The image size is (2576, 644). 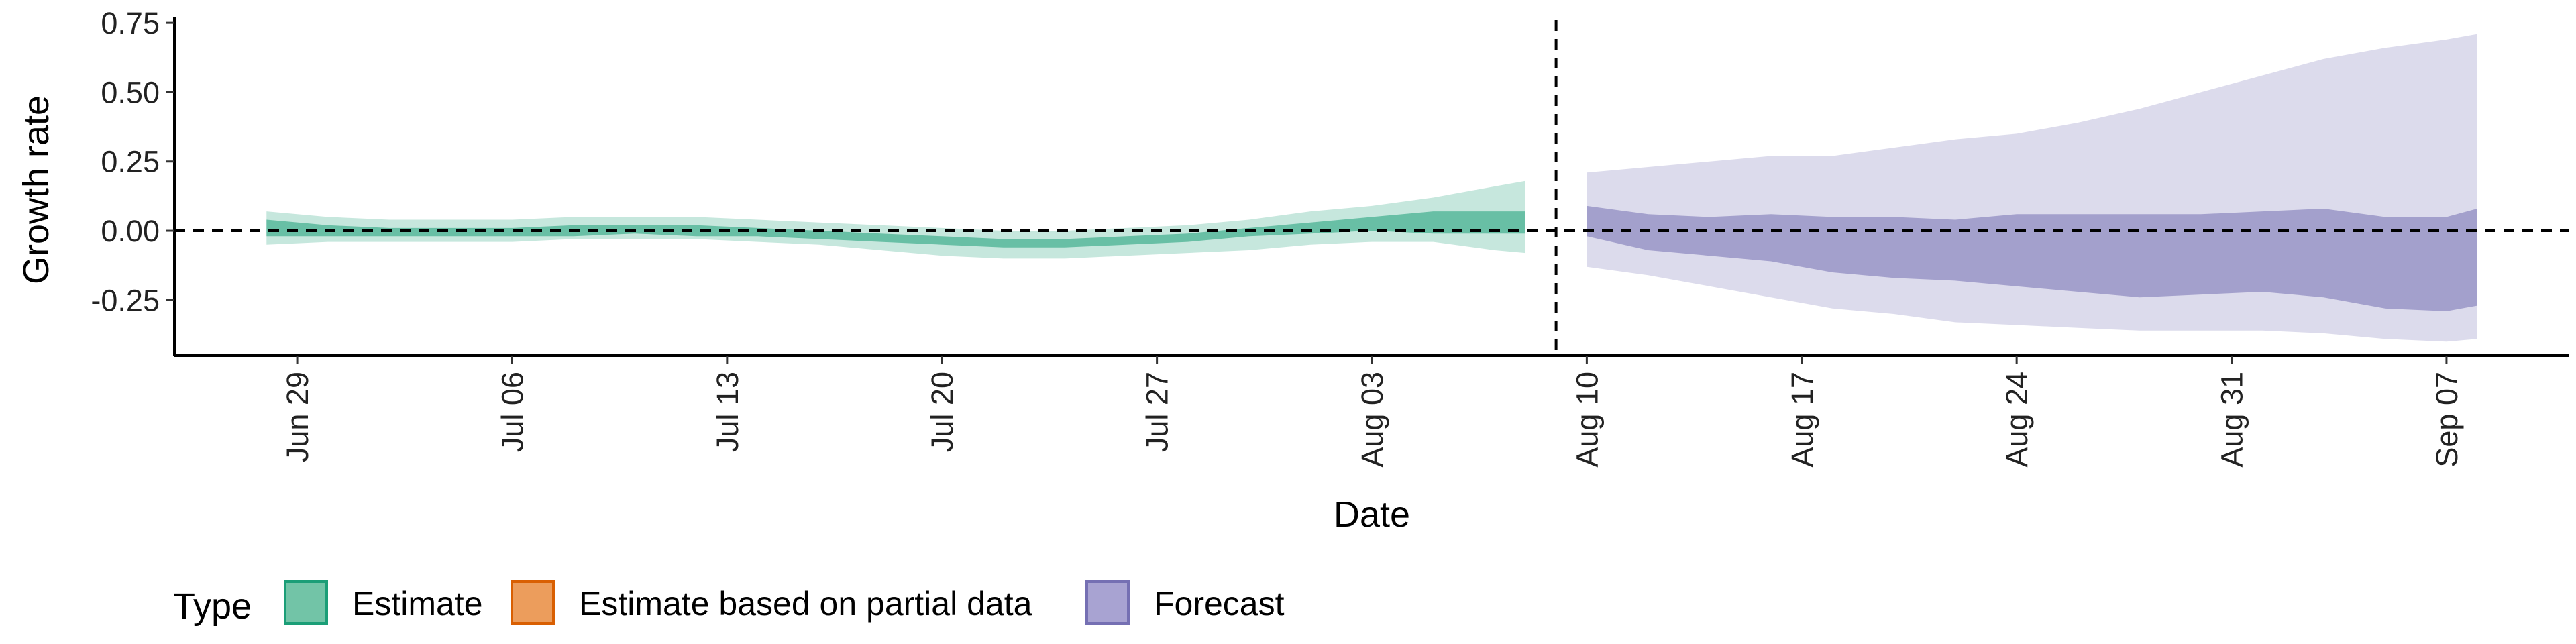 What do you see at coordinates (1372, 420) in the screenshot?
I see `x-tick-label: Aug 03` at bounding box center [1372, 420].